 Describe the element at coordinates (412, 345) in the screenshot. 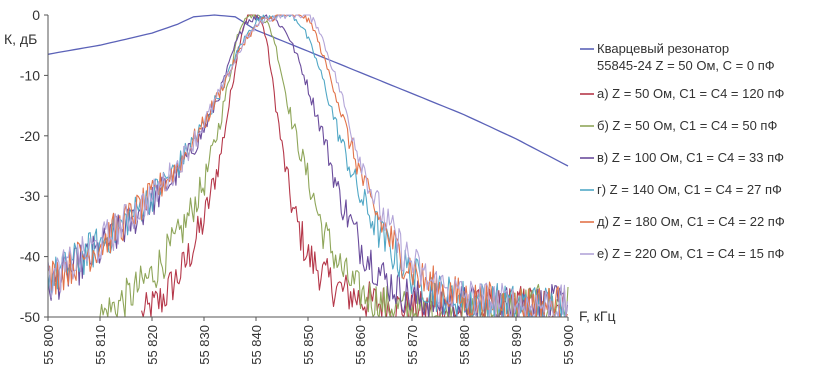

I see `x-tick-label: 55 870` at that location.